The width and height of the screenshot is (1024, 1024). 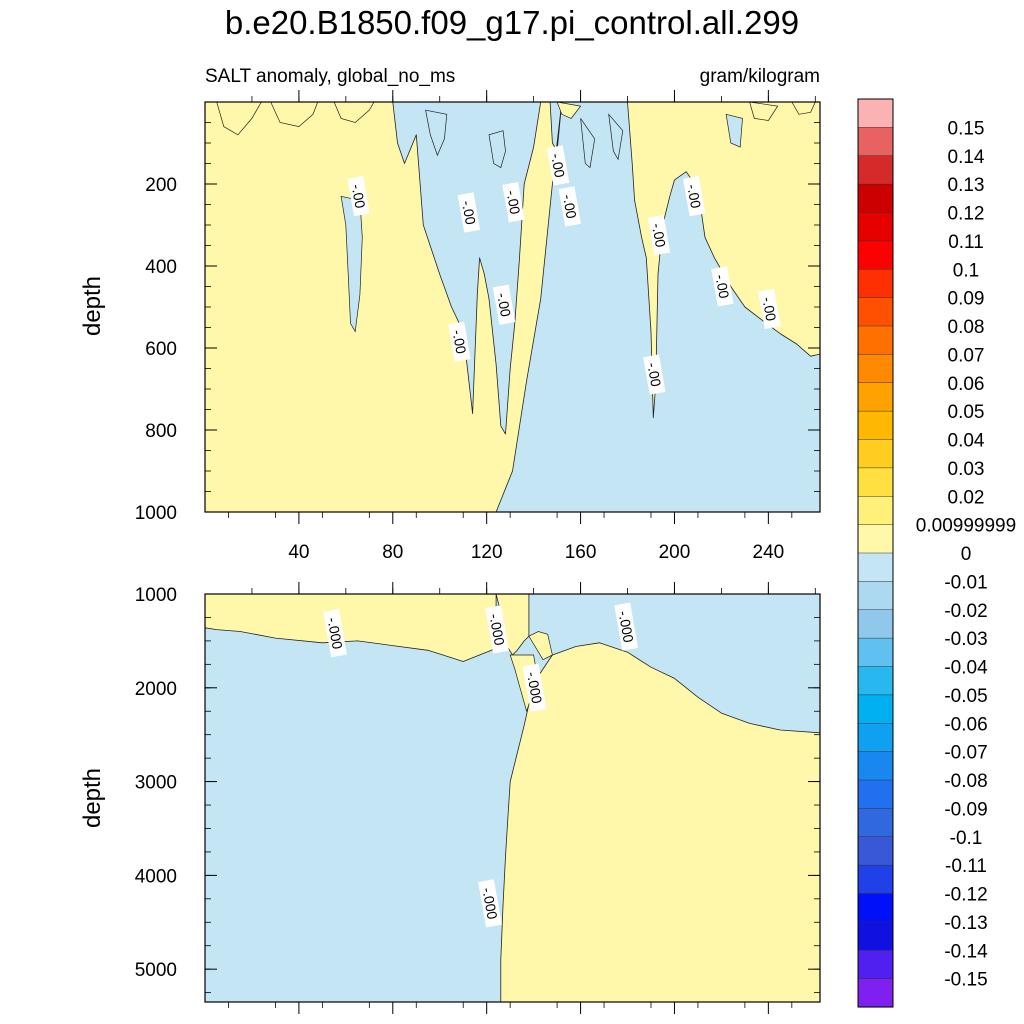 What do you see at coordinates (966, 497) in the screenshot?
I see `colorbar-label-13: 0.02` at bounding box center [966, 497].